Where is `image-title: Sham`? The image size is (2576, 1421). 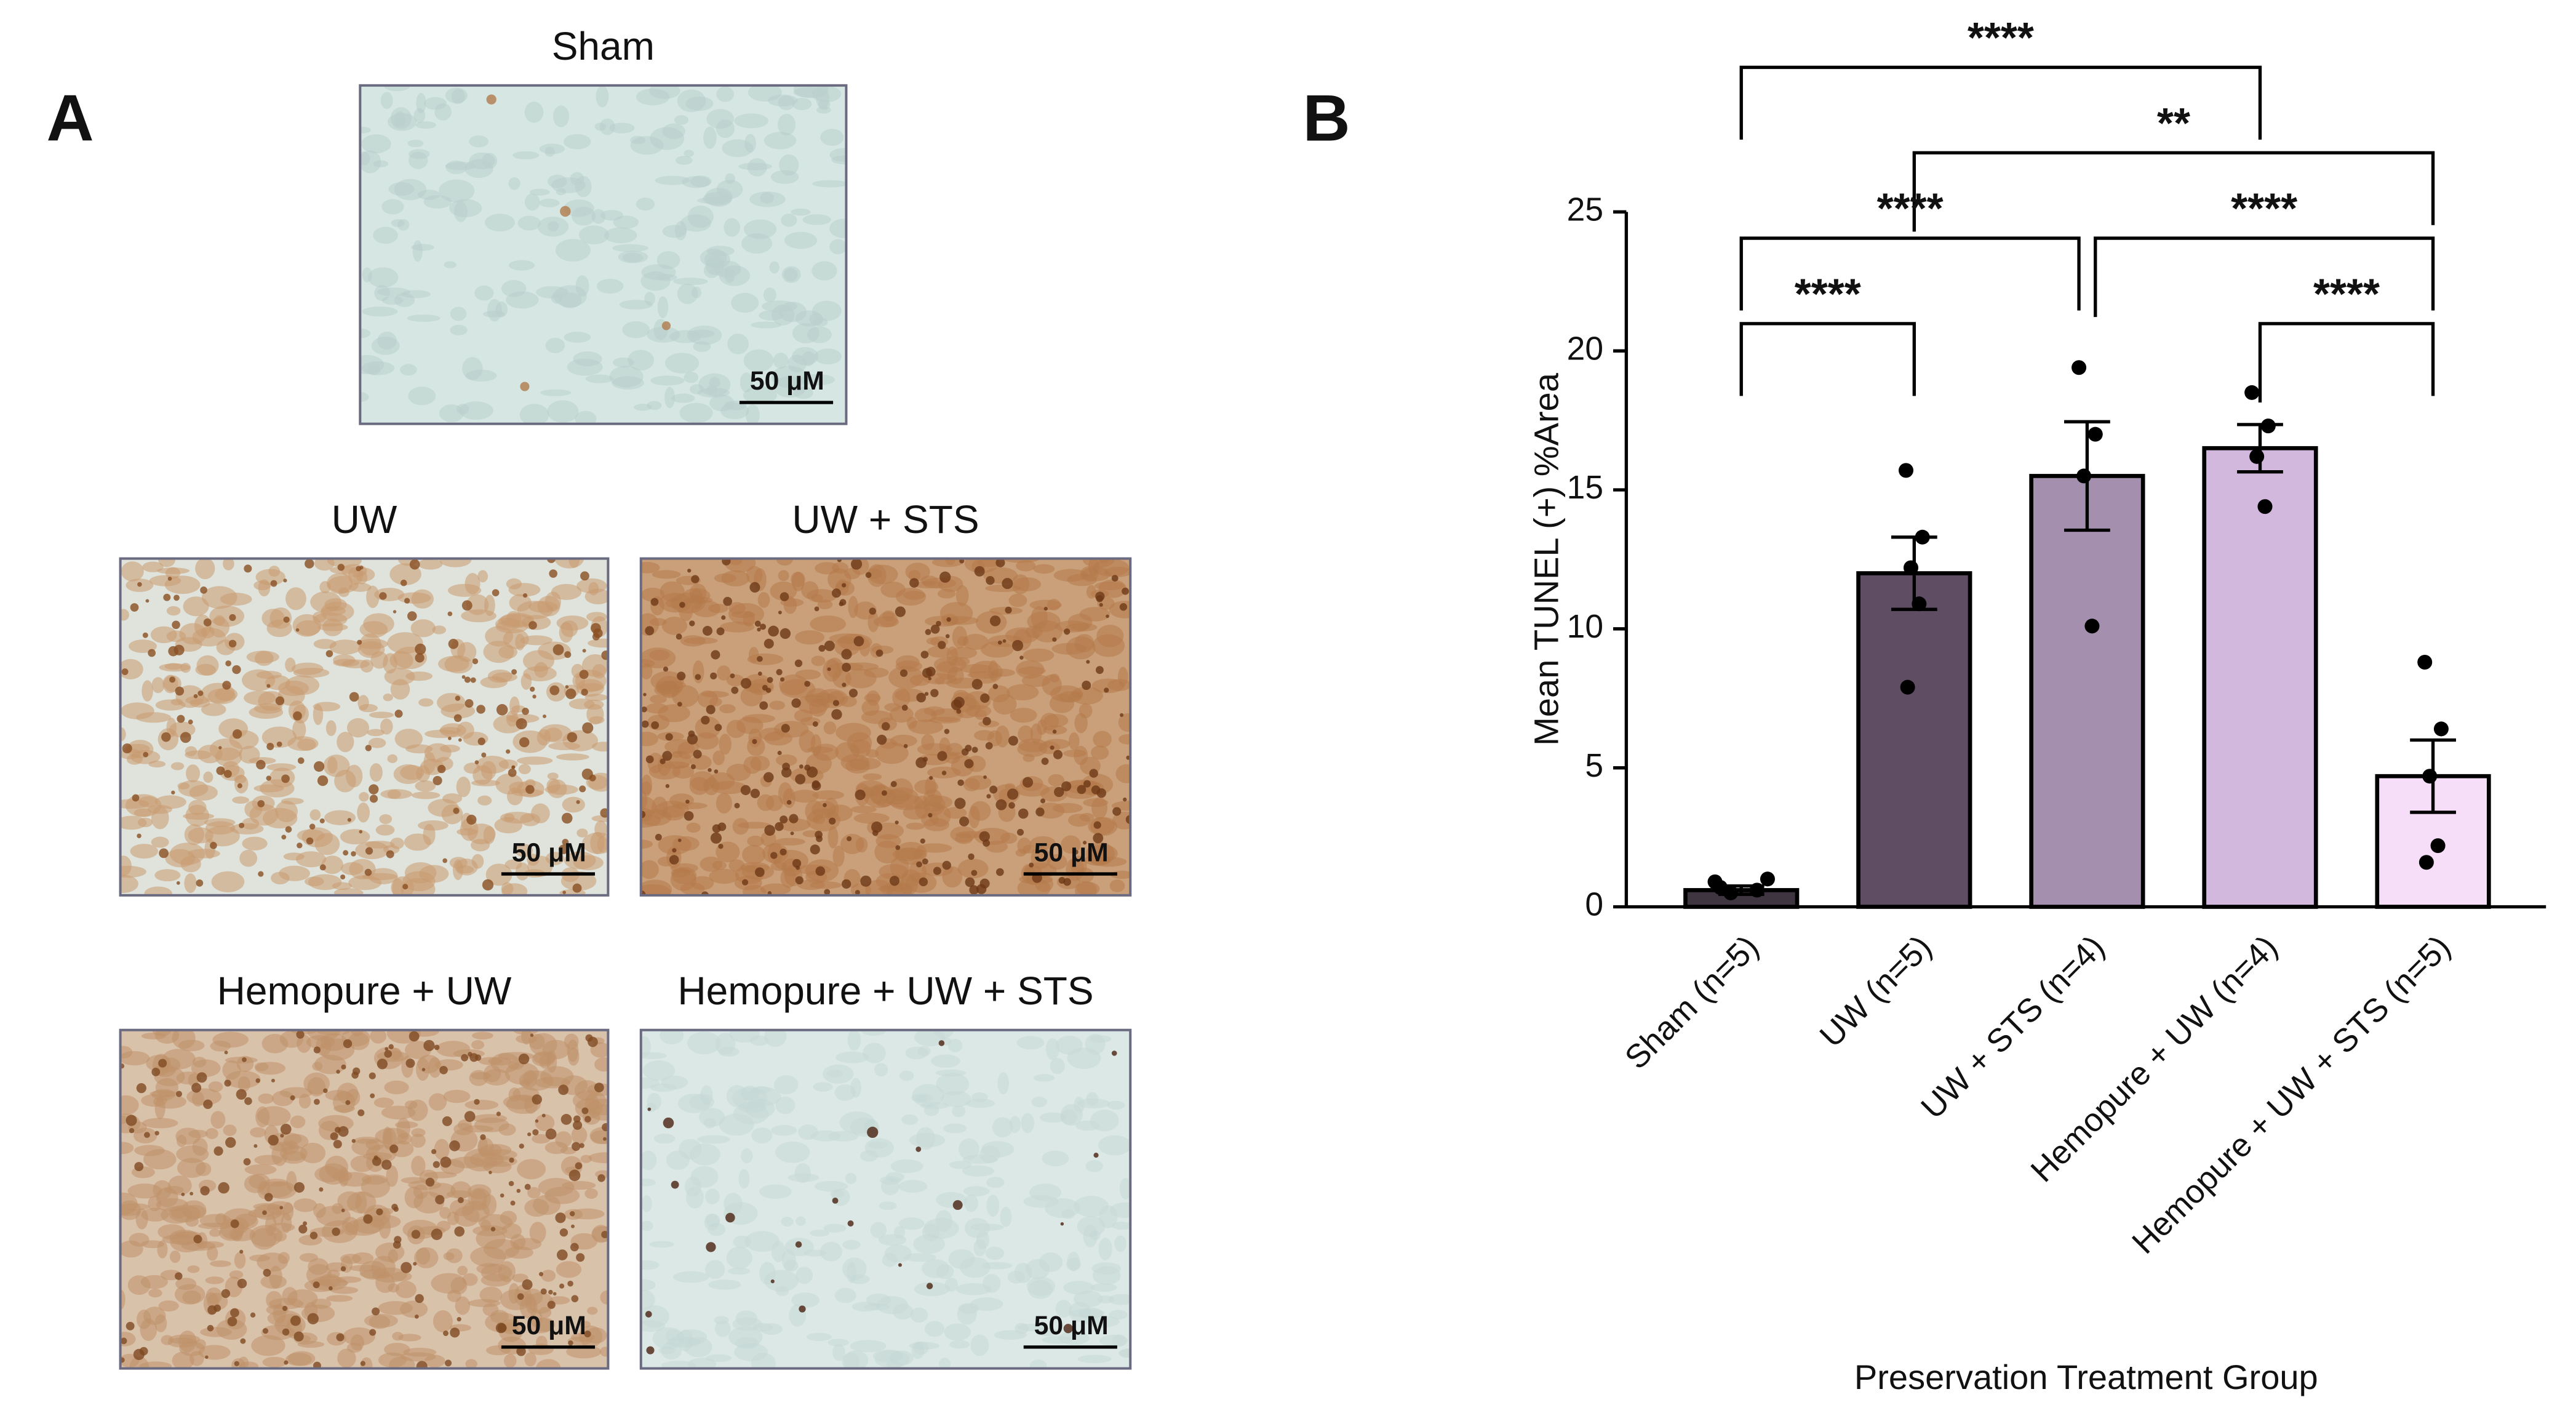
image-title: Sham is located at coordinates (603, 46).